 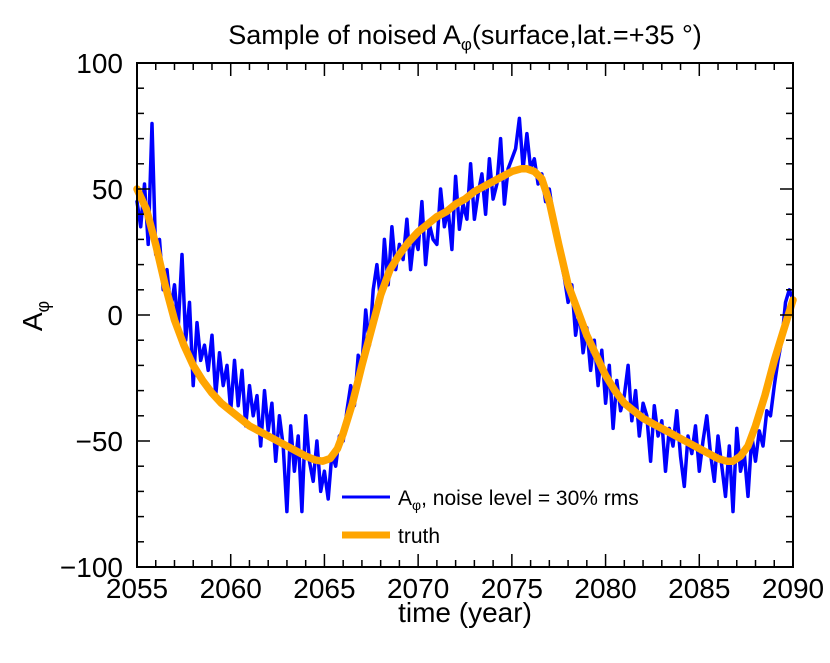 I want to click on y-tick-label: 100, so click(x=99, y=63).